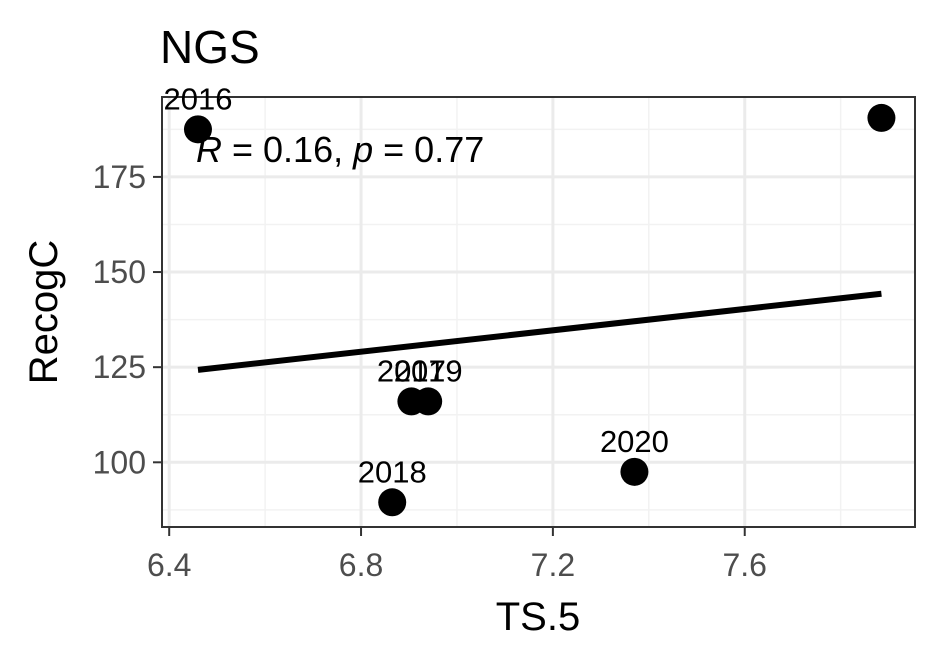 The width and height of the screenshot is (939, 662). I want to click on regression-line, so click(539, 331).